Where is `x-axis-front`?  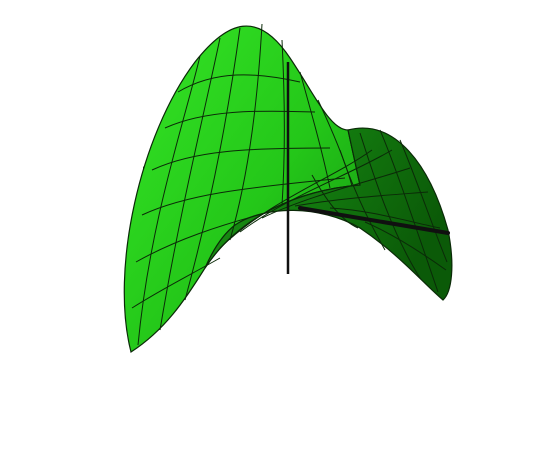 x-axis-front is located at coordinates (374, 220).